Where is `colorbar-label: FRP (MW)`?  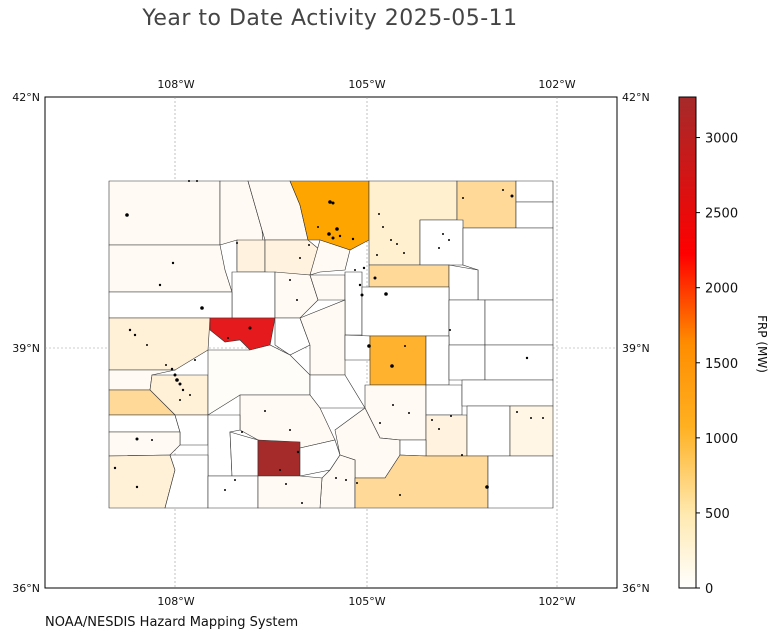 colorbar-label: FRP (MW) is located at coordinates (762, 344).